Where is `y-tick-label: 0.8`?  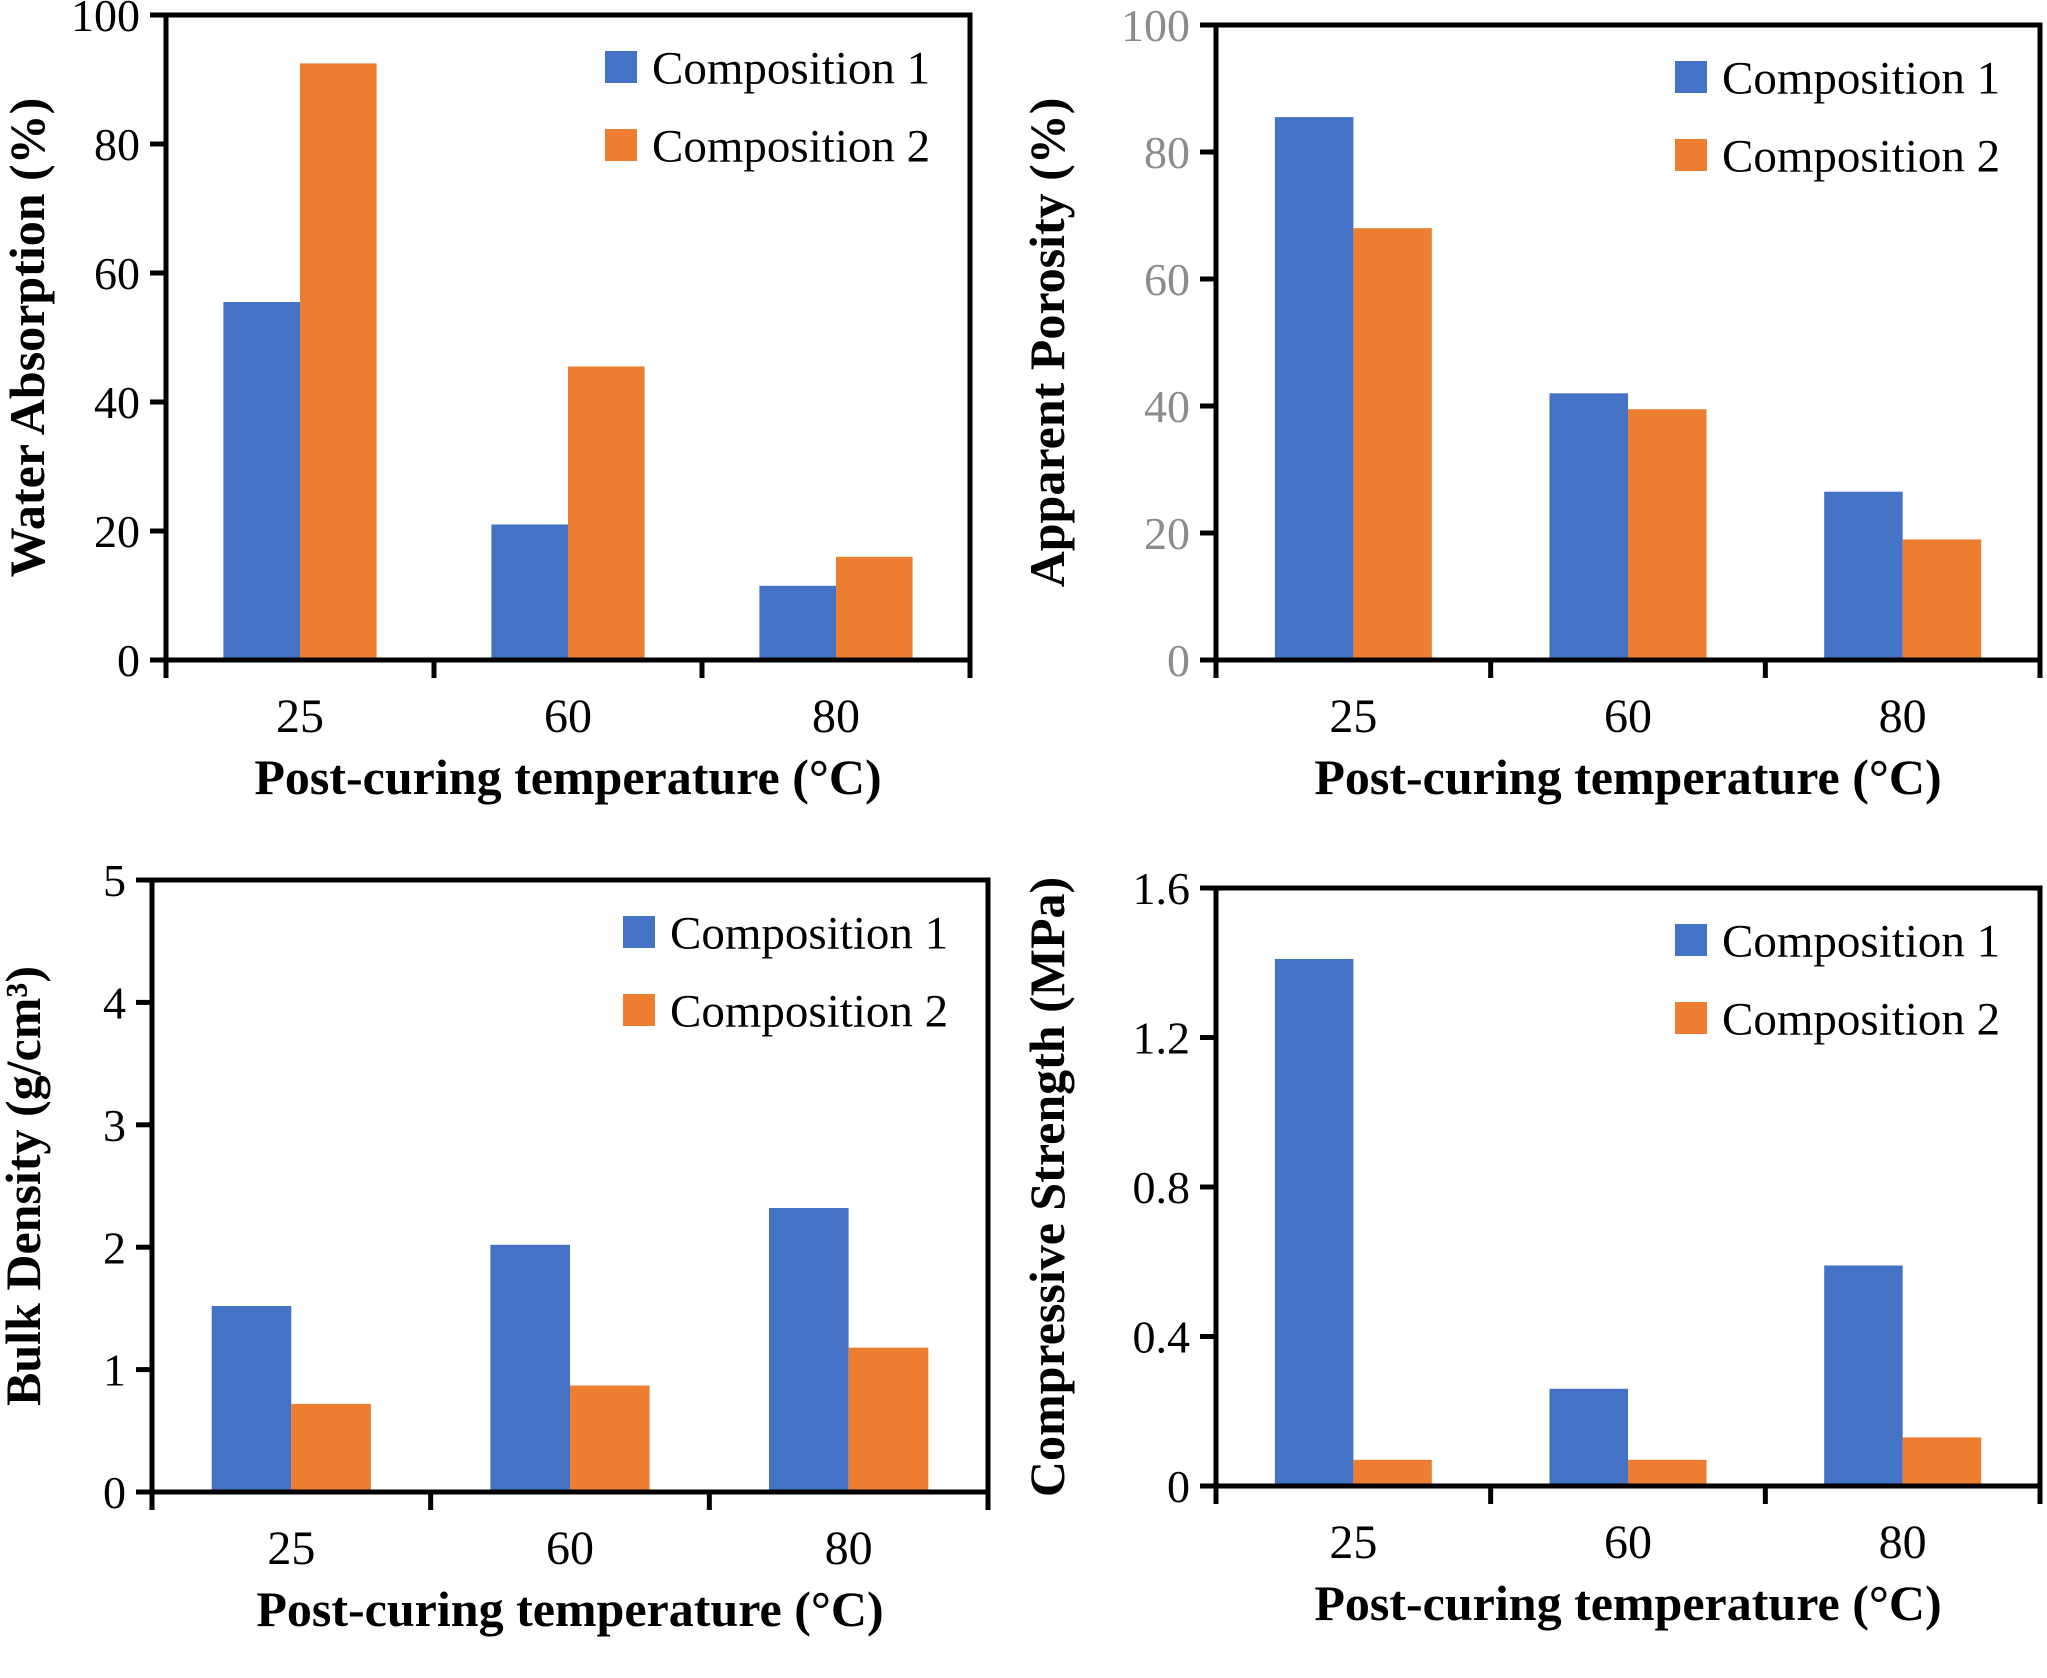
y-tick-label: 0.8 is located at coordinates (1162, 1187).